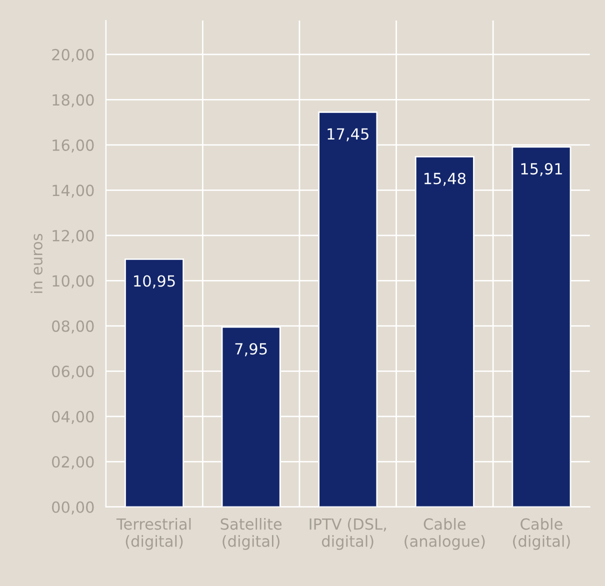 The height and width of the screenshot is (586, 605). What do you see at coordinates (154, 281) in the screenshot?
I see `data-label: 10,95` at bounding box center [154, 281].